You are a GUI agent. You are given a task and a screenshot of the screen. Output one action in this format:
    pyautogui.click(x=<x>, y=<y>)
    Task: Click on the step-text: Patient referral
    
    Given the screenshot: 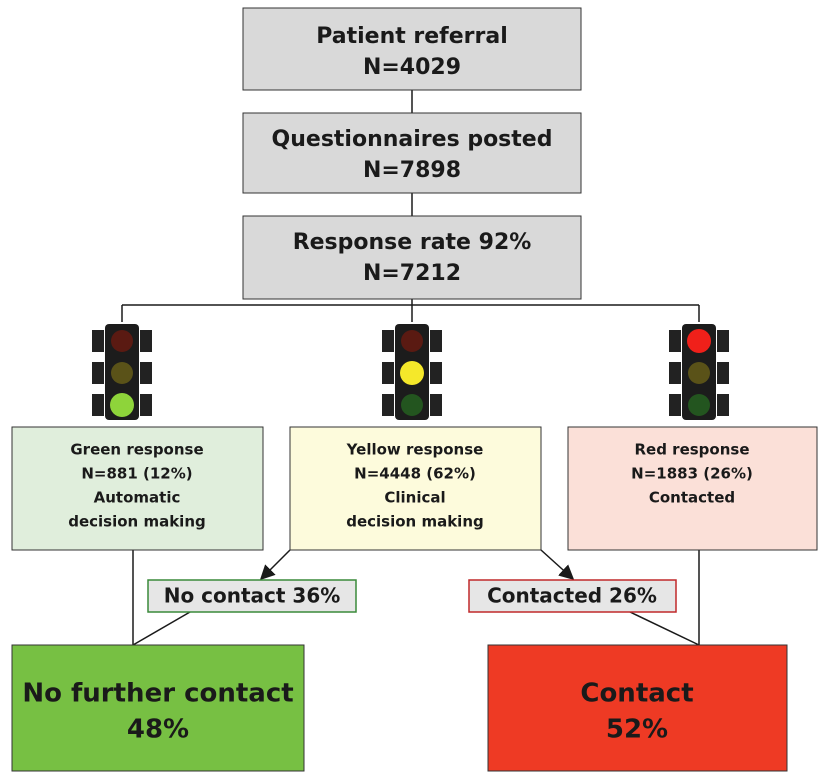 What is the action you would take?
    pyautogui.click(x=412, y=36)
    